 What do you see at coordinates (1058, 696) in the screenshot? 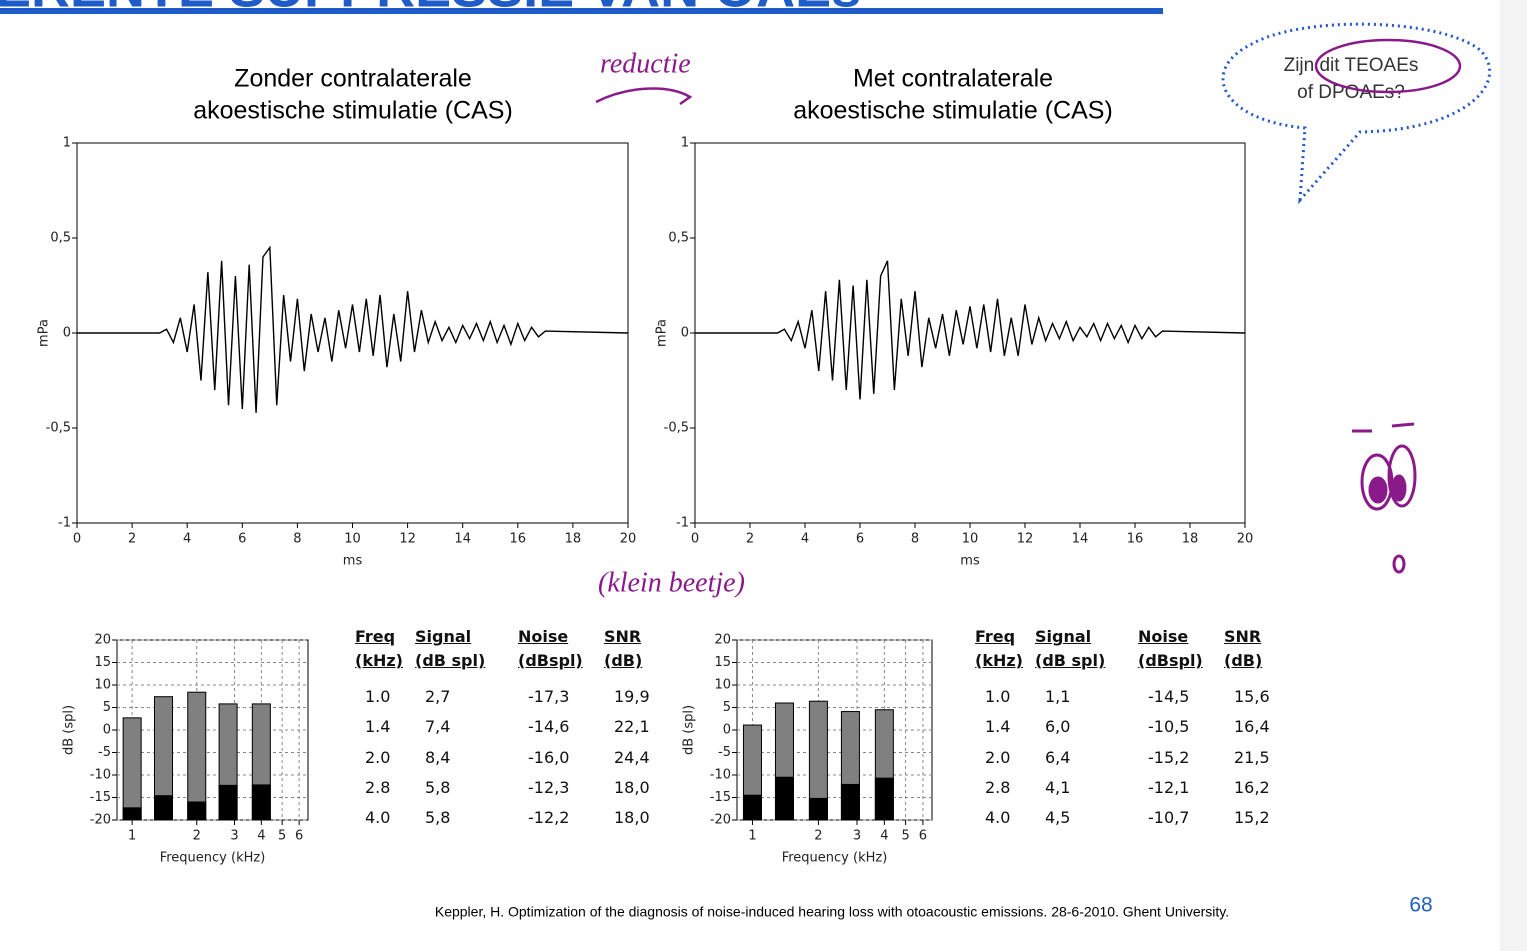
I see `table-cell: 1,1` at bounding box center [1058, 696].